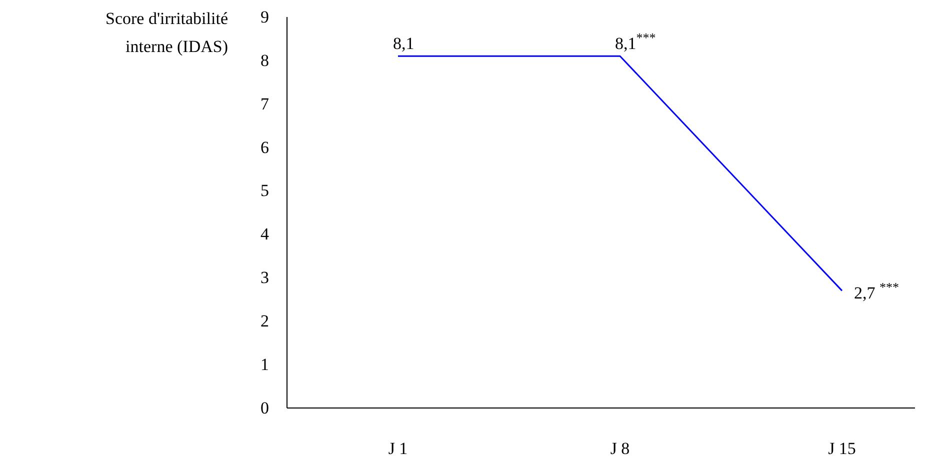 Image resolution: width=947 pixels, height=465 pixels. What do you see at coordinates (264, 190) in the screenshot?
I see `y-tick-label: 5` at bounding box center [264, 190].